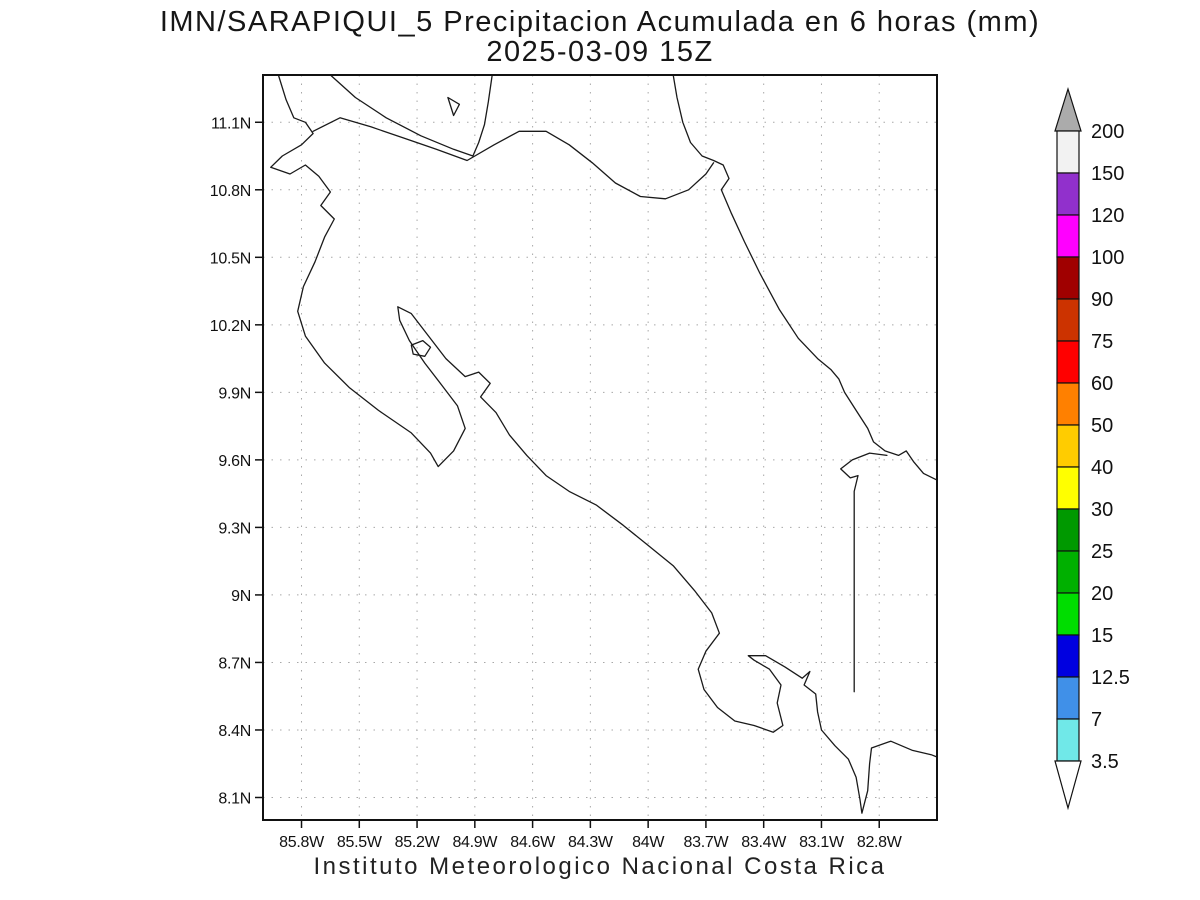 This screenshot has height=900, width=1200. What do you see at coordinates (421, 348) in the screenshot?
I see `coastline-chira-island` at bounding box center [421, 348].